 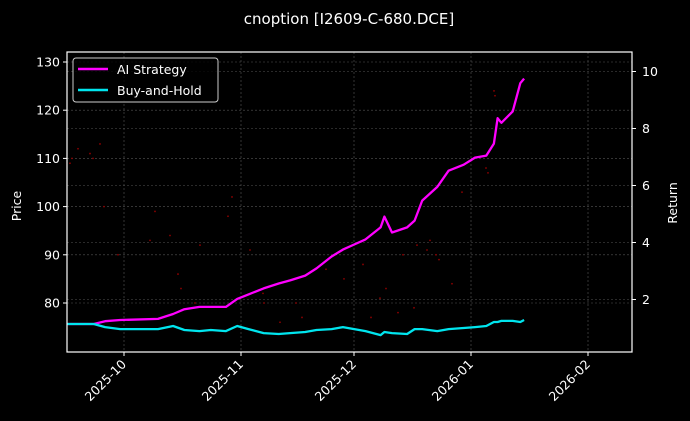 What do you see at coordinates (48, 206) in the screenshot?
I see `y-tick-label: 100` at bounding box center [48, 206].